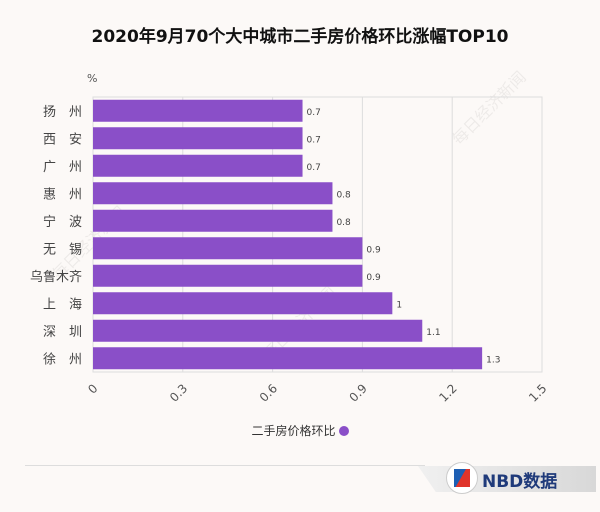 The width and height of the screenshot is (600, 512). Describe the element at coordinates (343, 431) in the screenshot. I see `legend-marker` at that location.